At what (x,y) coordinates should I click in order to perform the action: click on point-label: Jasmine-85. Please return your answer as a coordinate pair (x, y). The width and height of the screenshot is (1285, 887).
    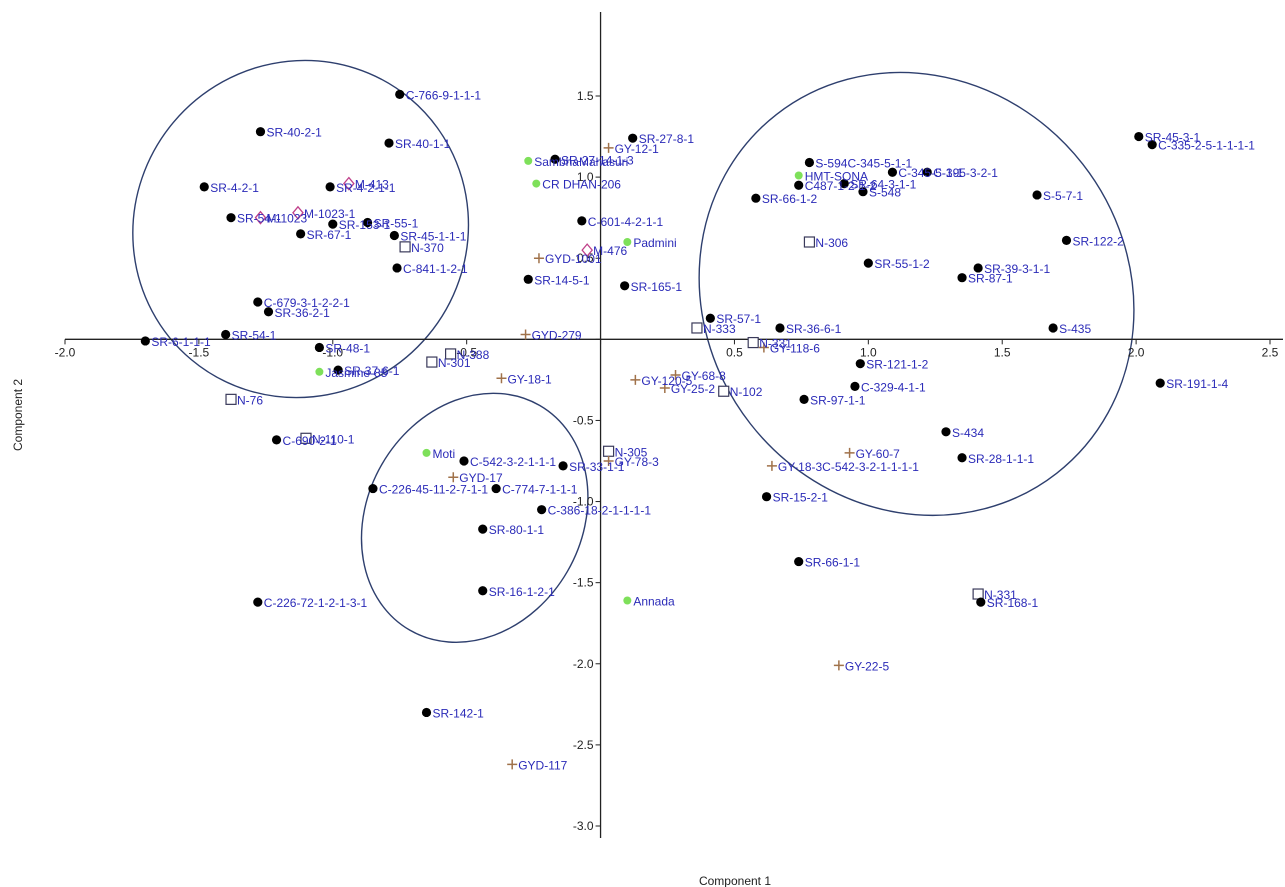
    Looking at the image, I should click on (356, 373).